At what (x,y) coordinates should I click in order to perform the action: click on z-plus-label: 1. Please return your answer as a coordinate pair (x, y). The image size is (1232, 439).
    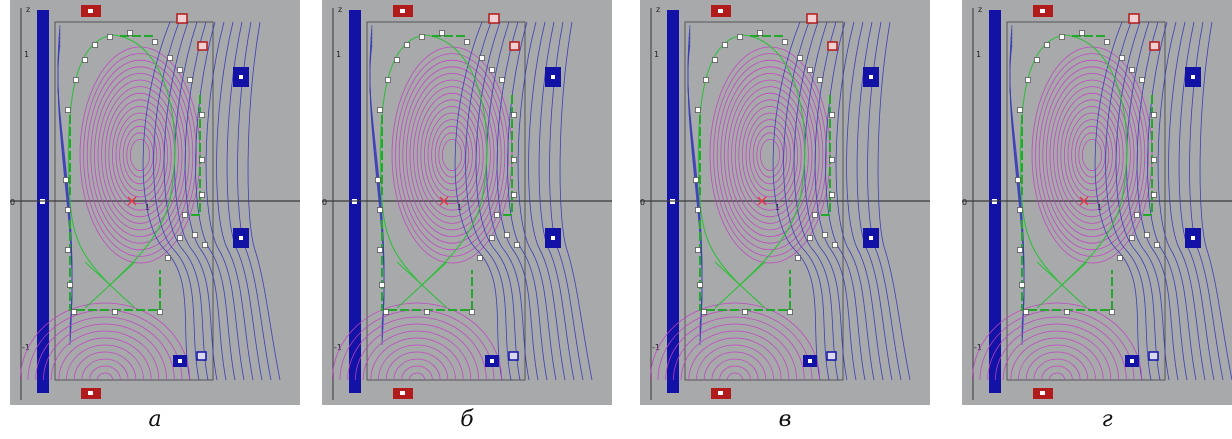
    Looking at the image, I should click on (26, 54).